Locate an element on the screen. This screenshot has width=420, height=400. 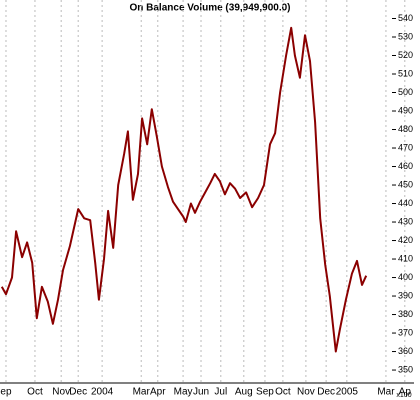
y-tick-label: 480 is located at coordinates (405, 129).